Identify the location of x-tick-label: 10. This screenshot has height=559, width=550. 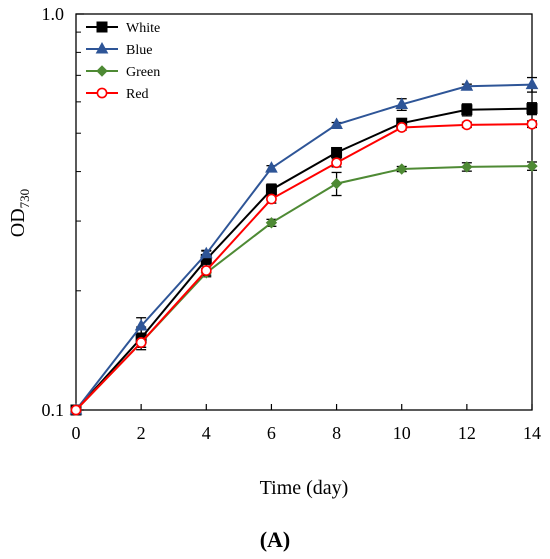
(402, 433).